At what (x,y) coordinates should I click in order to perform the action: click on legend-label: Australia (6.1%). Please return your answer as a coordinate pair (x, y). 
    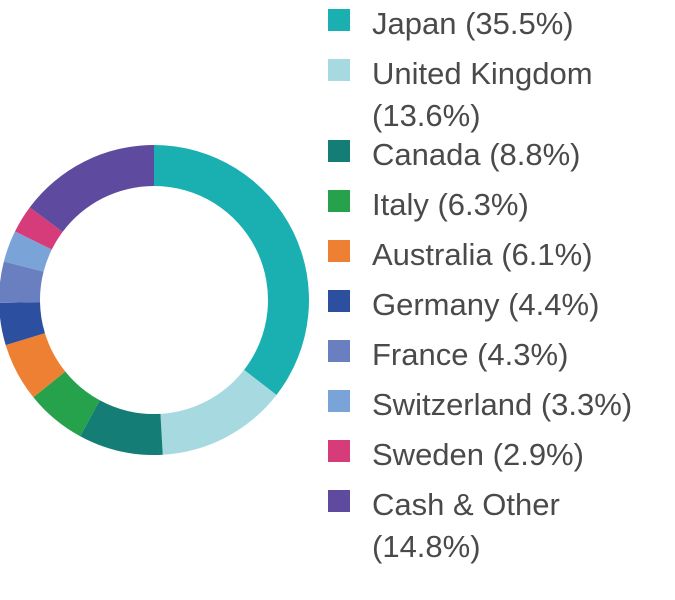
    Looking at the image, I should click on (482, 254).